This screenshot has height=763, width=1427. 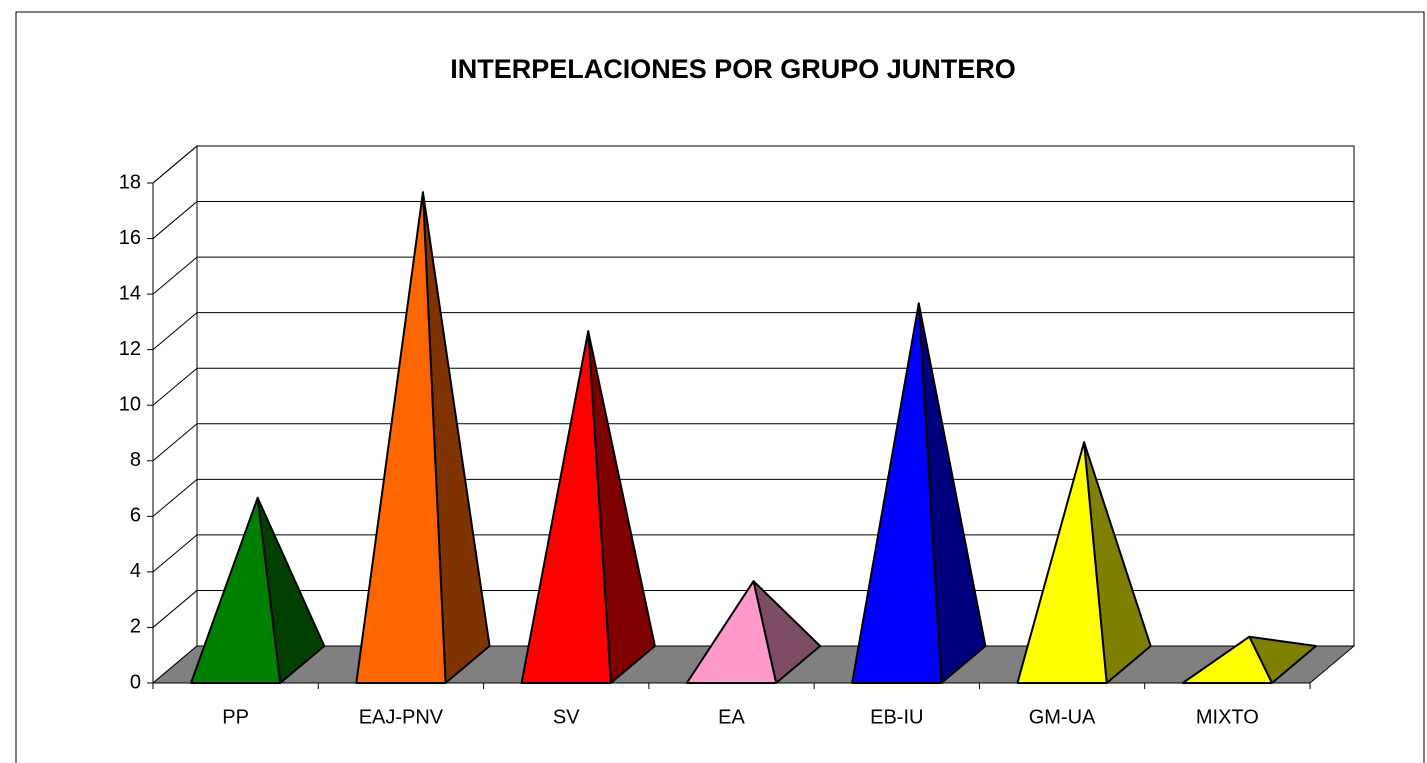 I want to click on x-tick-label: MIXTO, so click(x=1227, y=717).